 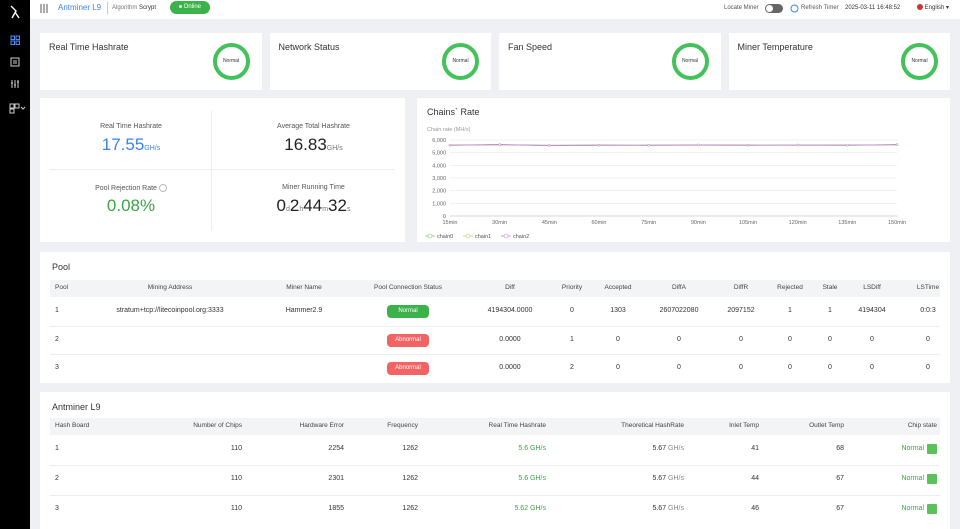 What do you see at coordinates (62, 287) in the screenshot?
I see `column-header: Pool` at bounding box center [62, 287].